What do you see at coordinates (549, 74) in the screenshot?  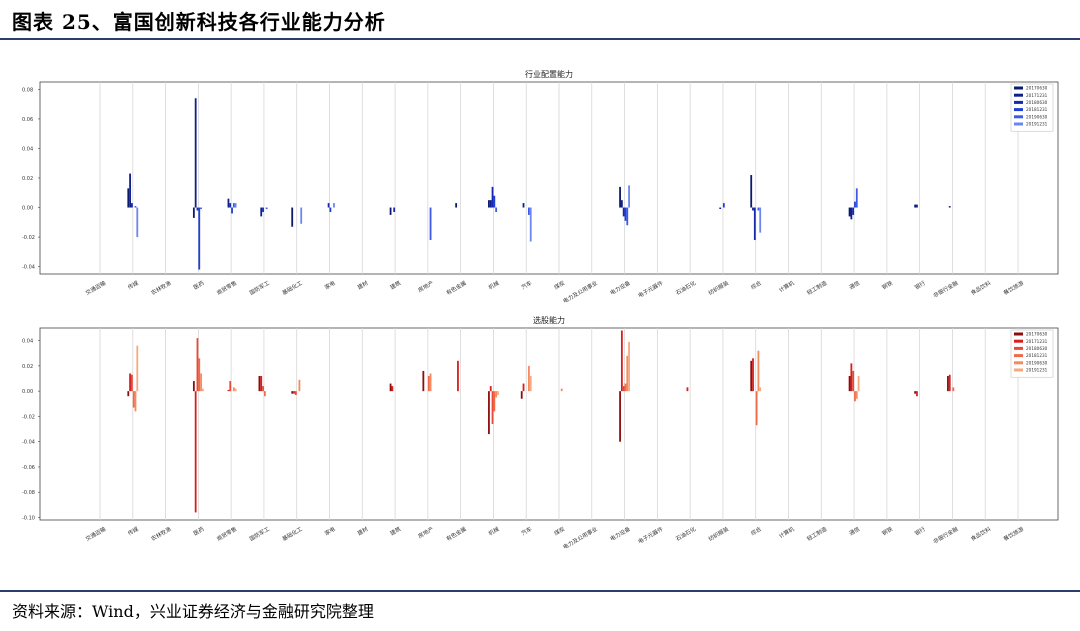 I see `chart-title: 行业配置能力` at bounding box center [549, 74].